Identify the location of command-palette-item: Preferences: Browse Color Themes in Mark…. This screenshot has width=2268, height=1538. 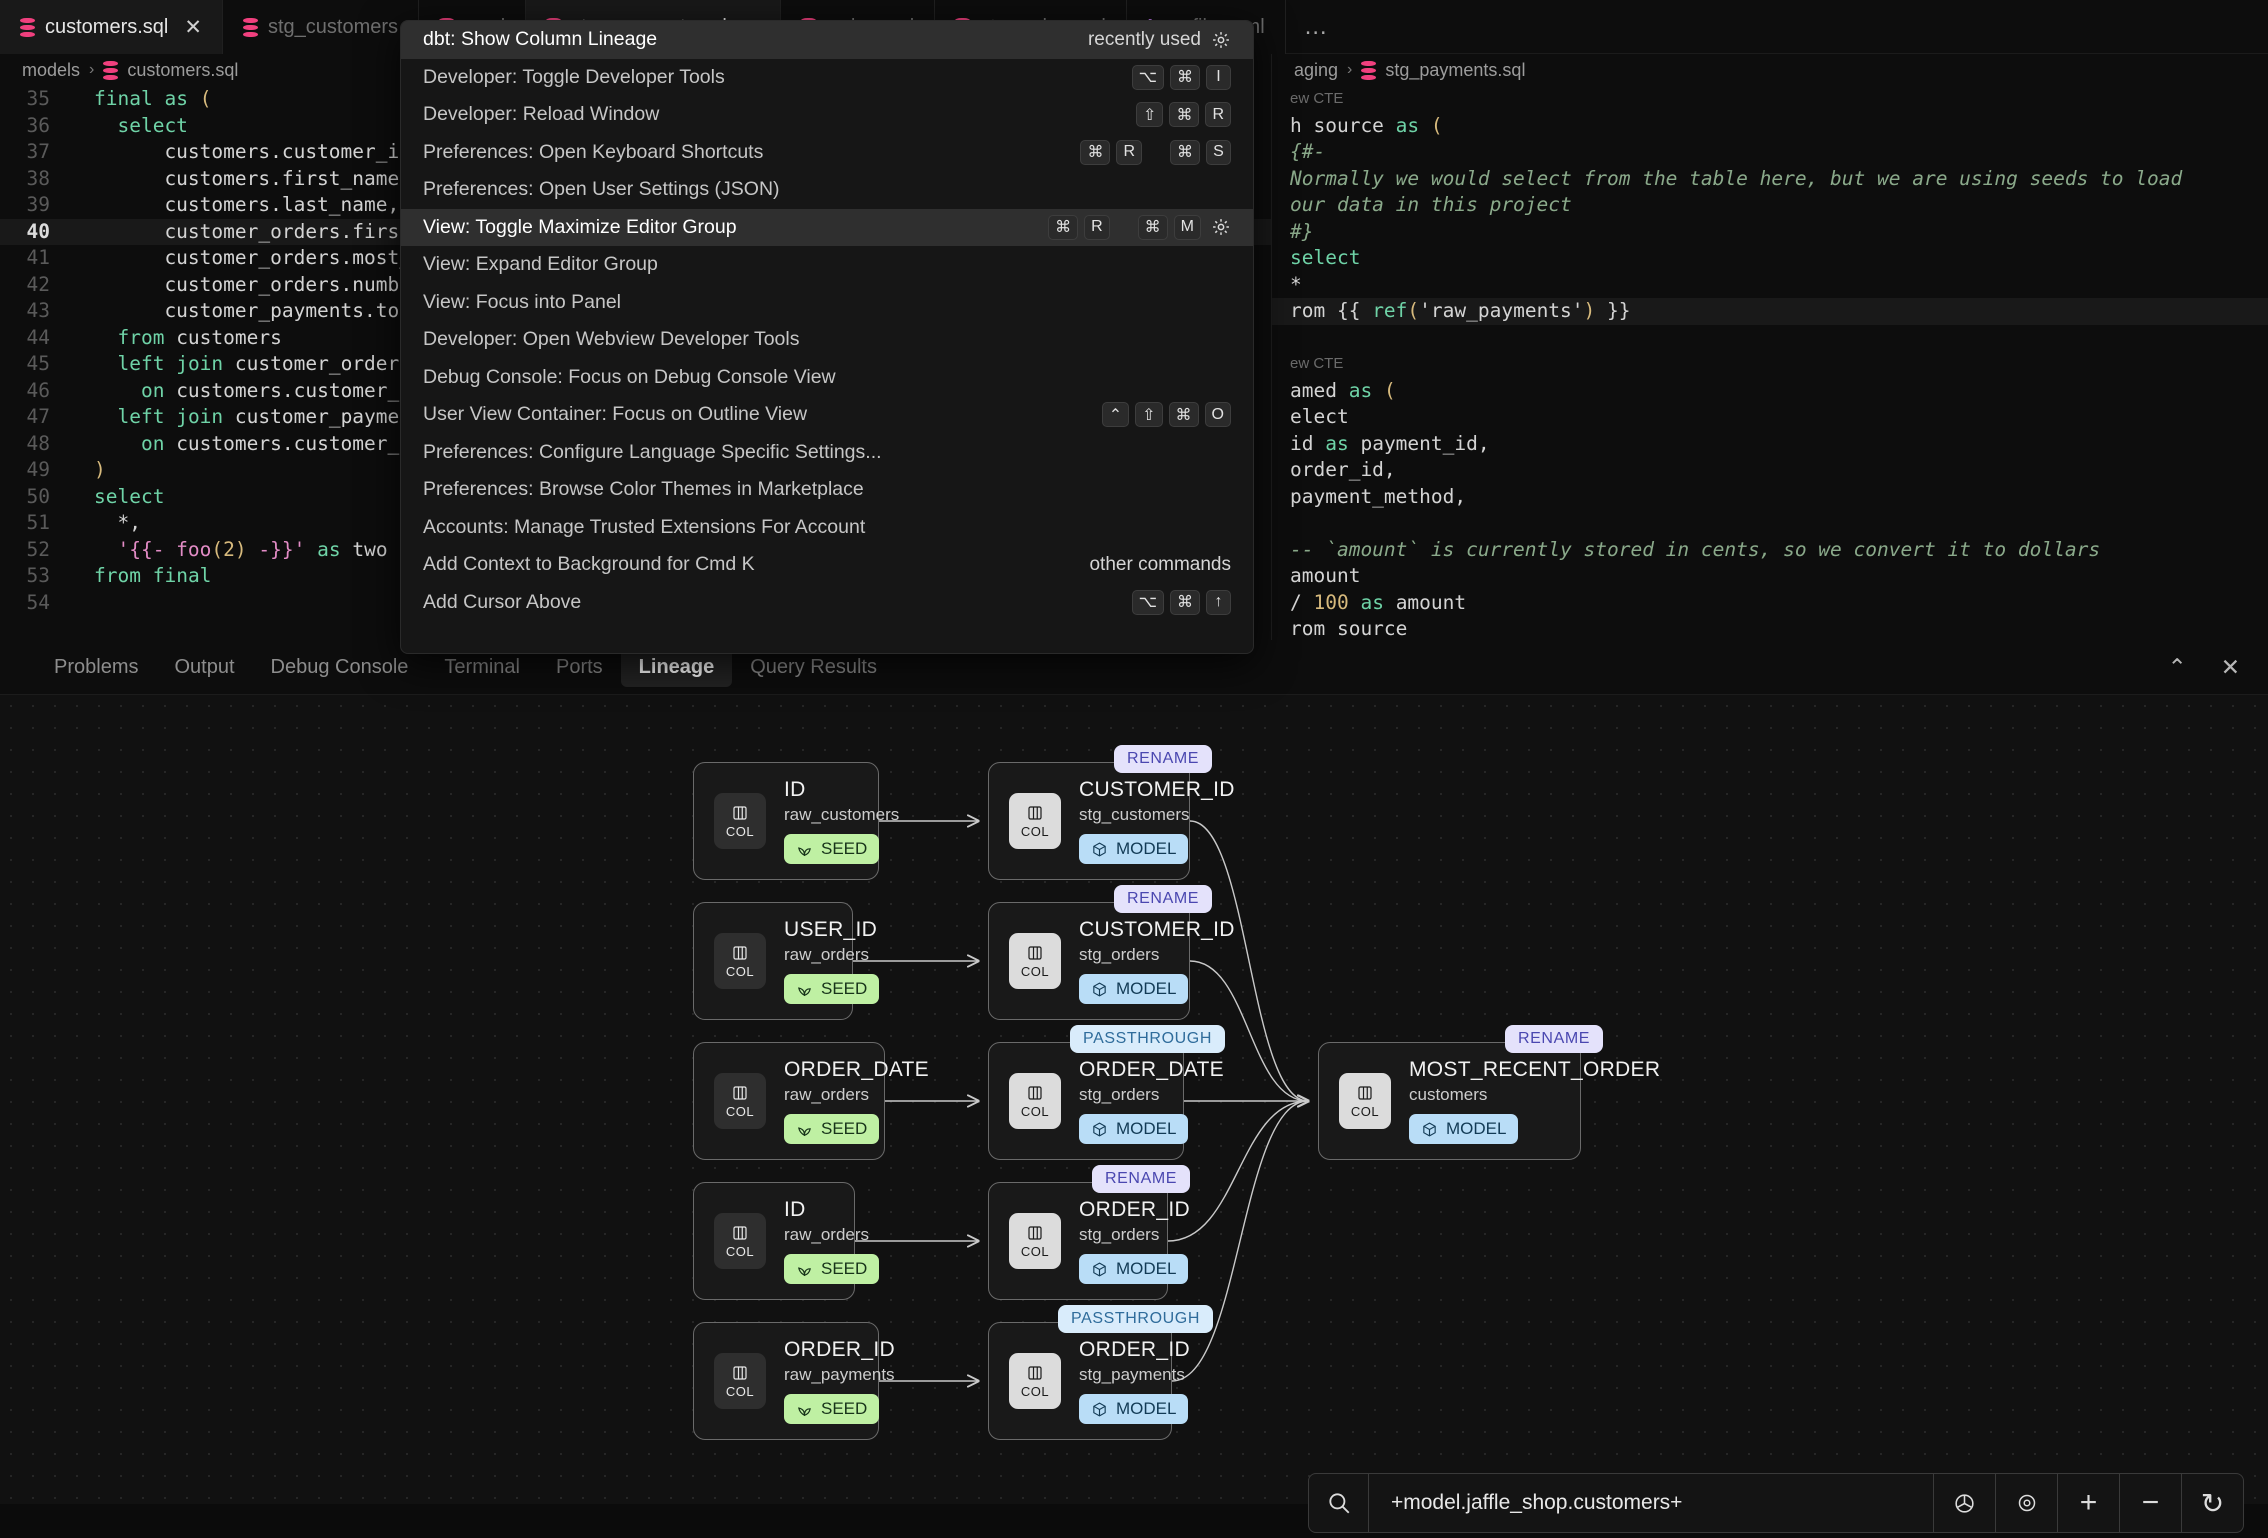
(827, 490).